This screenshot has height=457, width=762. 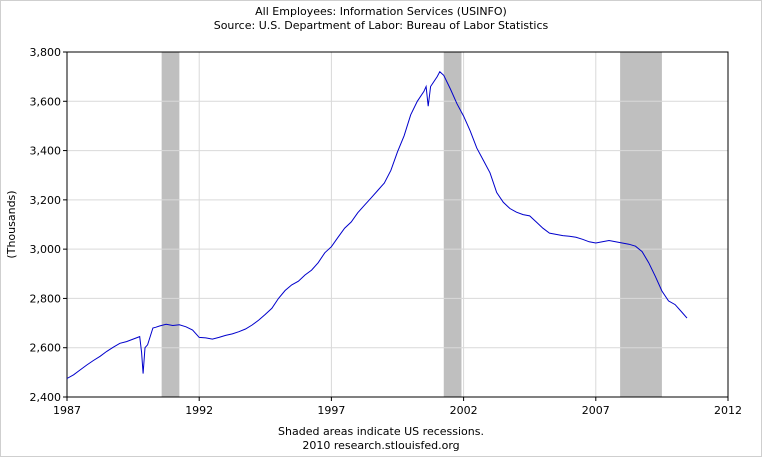 I want to click on x-tick-label: 1992, so click(x=199, y=410).